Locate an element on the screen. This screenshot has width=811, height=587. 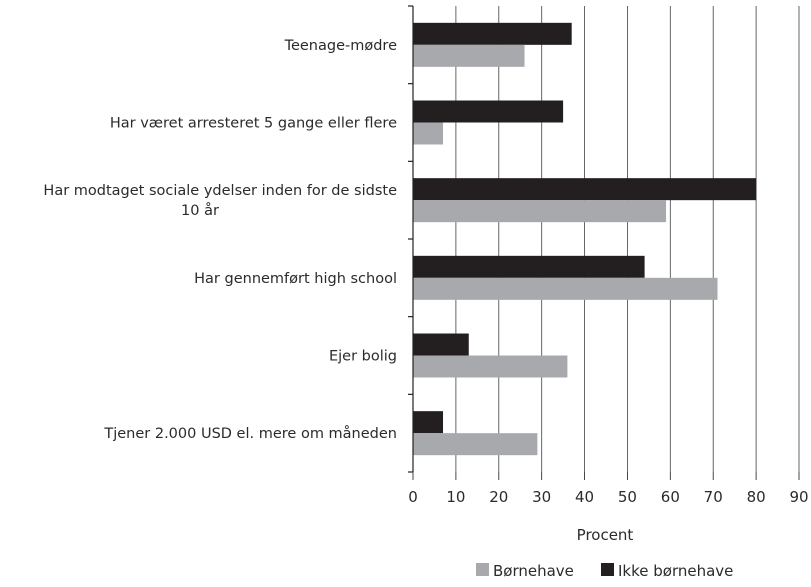
legend: Børnehave Ikke børnehave is located at coordinates (604, 571).